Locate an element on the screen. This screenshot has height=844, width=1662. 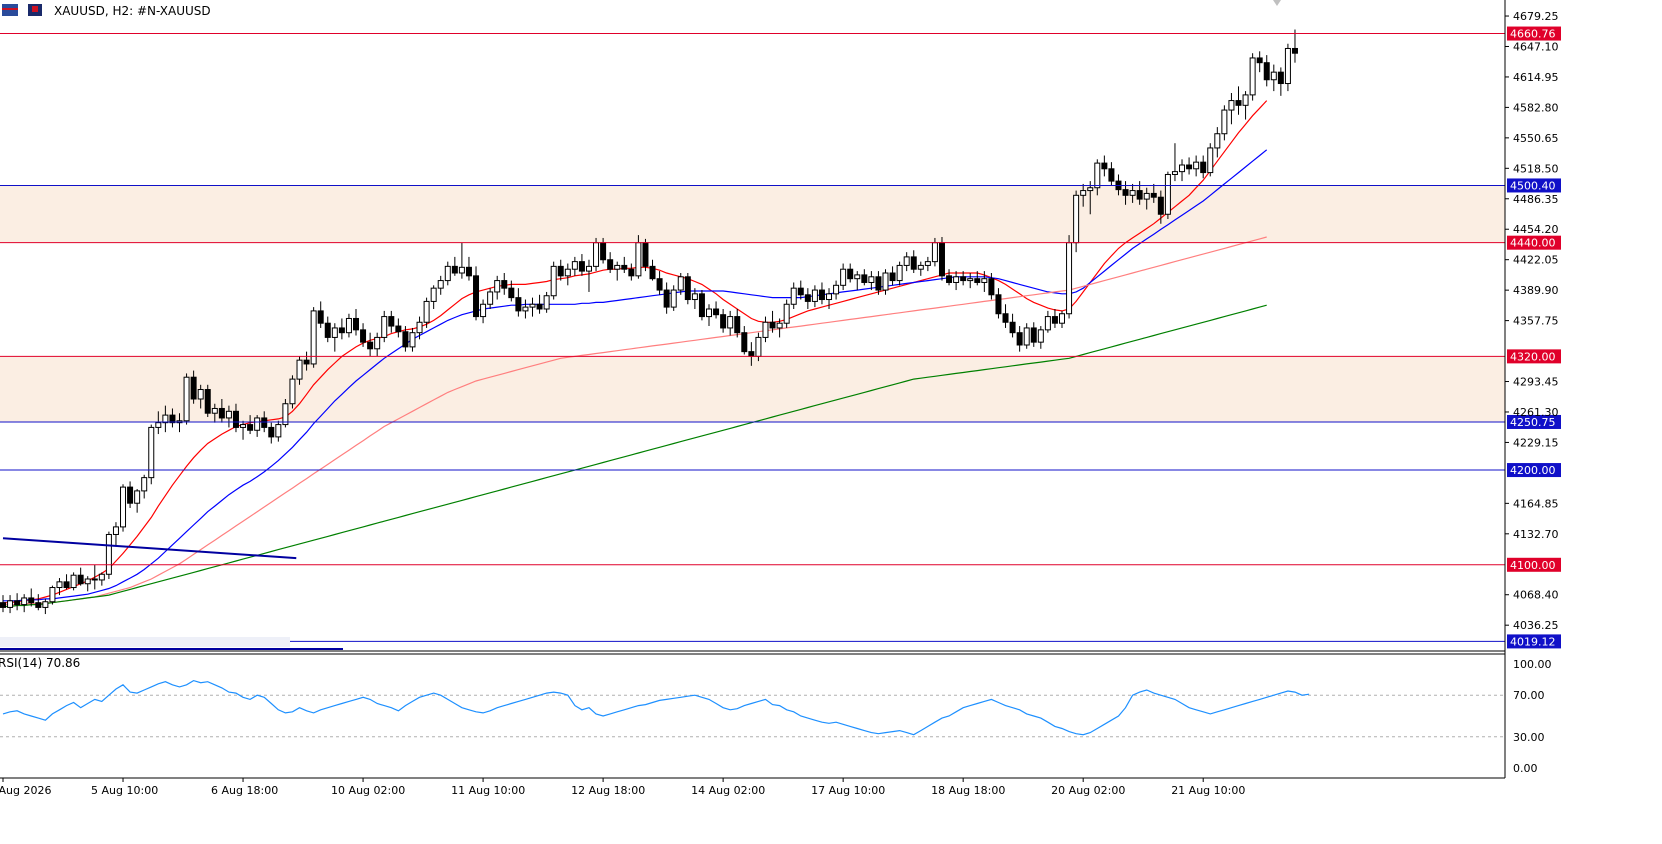
y-tick-label: 4164.85 is located at coordinates (1536, 503).